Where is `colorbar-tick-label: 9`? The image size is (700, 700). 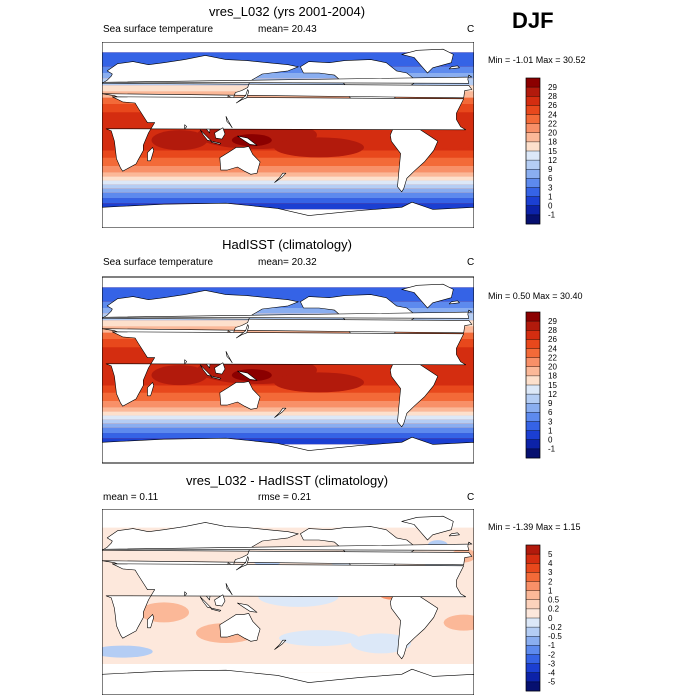
colorbar-tick-label: 9 is located at coordinates (550, 169).